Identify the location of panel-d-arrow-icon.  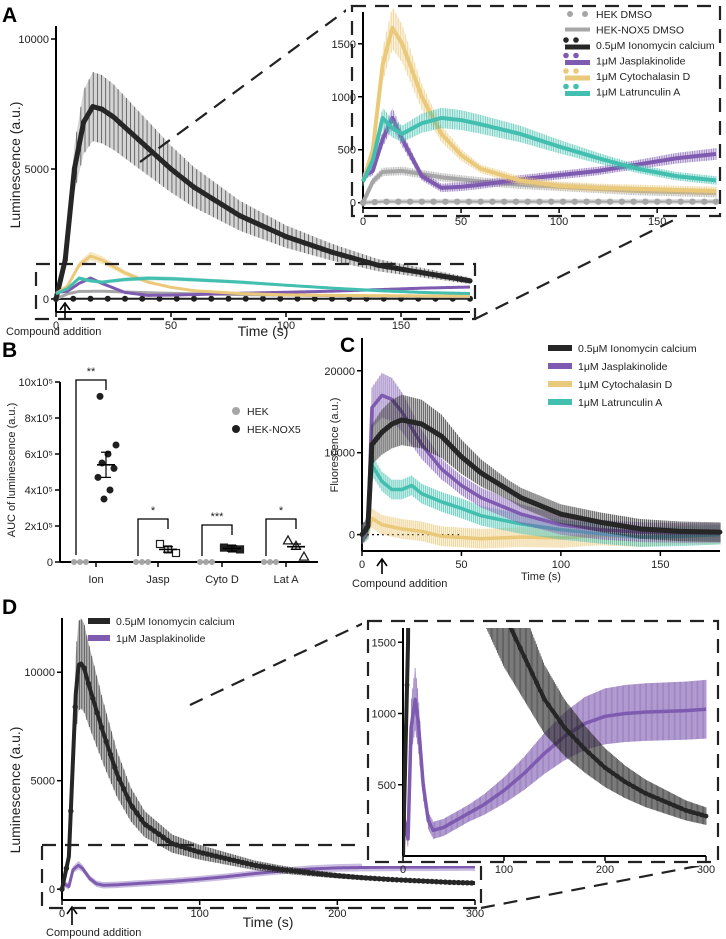
(72, 915).